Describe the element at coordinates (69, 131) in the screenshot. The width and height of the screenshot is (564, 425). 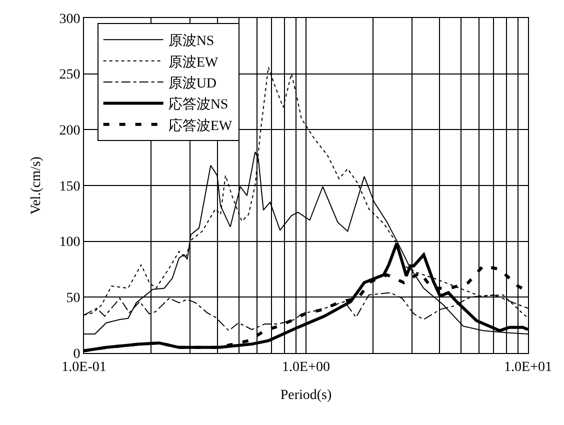
I see `y-tick-label: 200` at that location.